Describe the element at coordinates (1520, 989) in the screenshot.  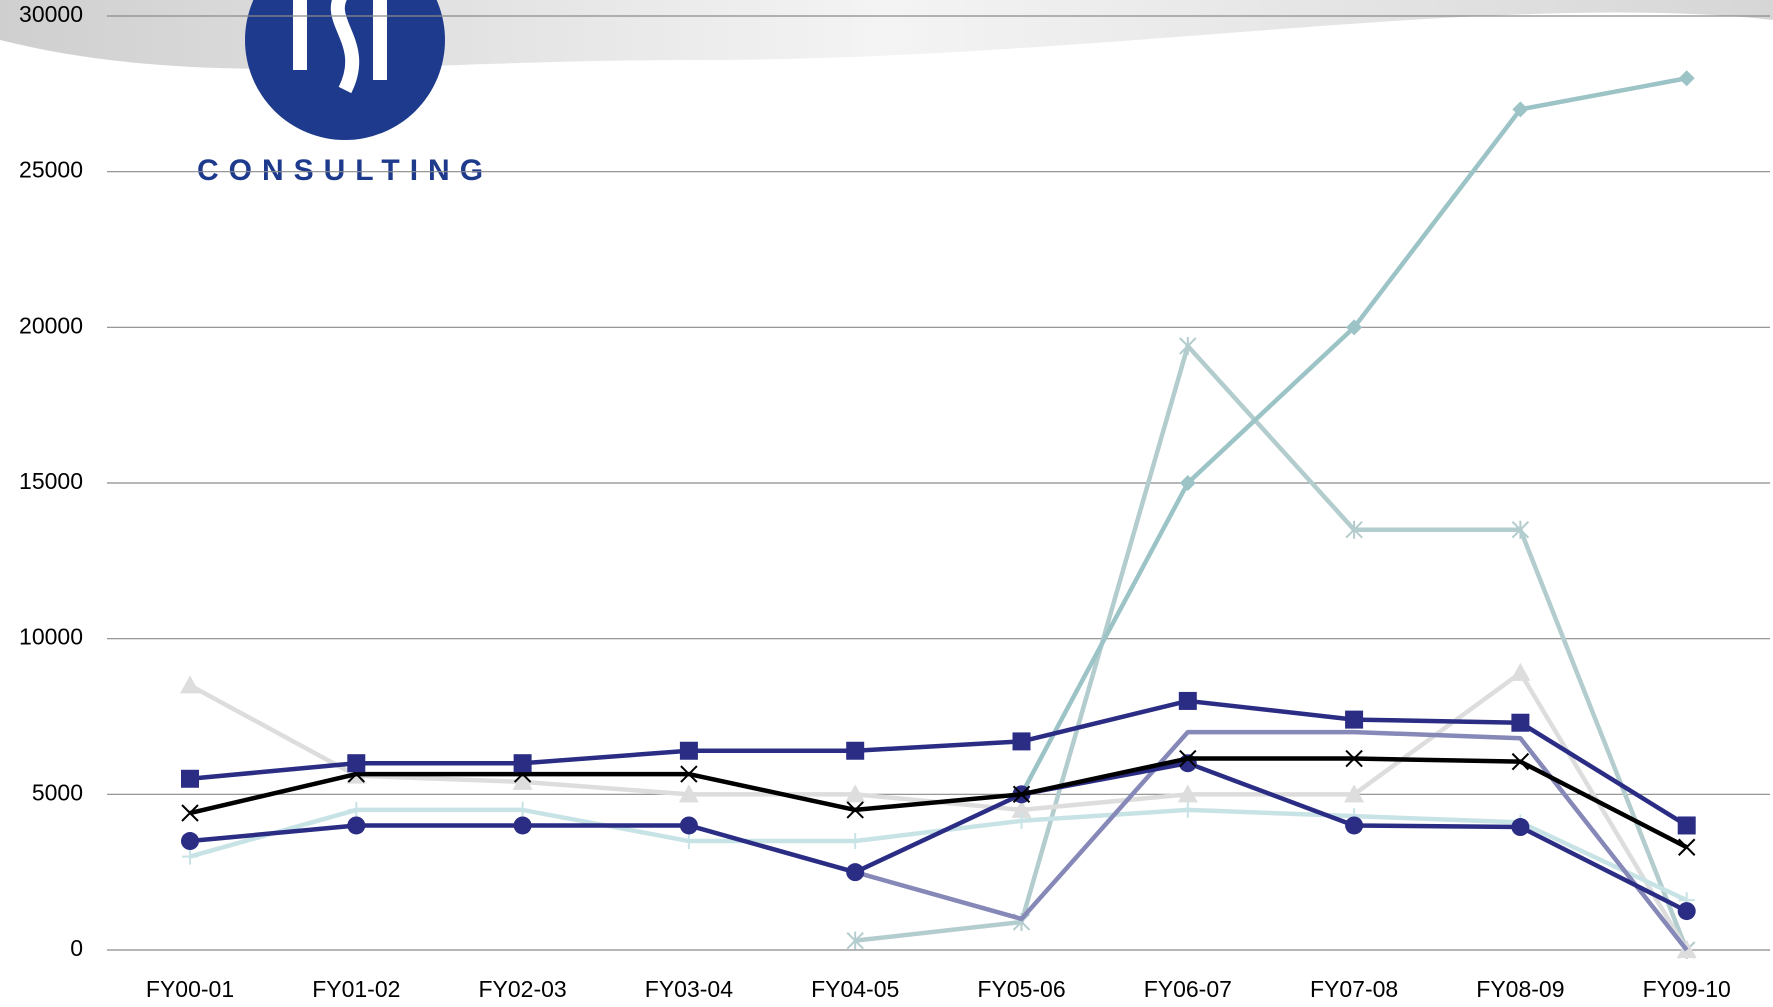
I see `x-tick-label: FY08-09` at that location.